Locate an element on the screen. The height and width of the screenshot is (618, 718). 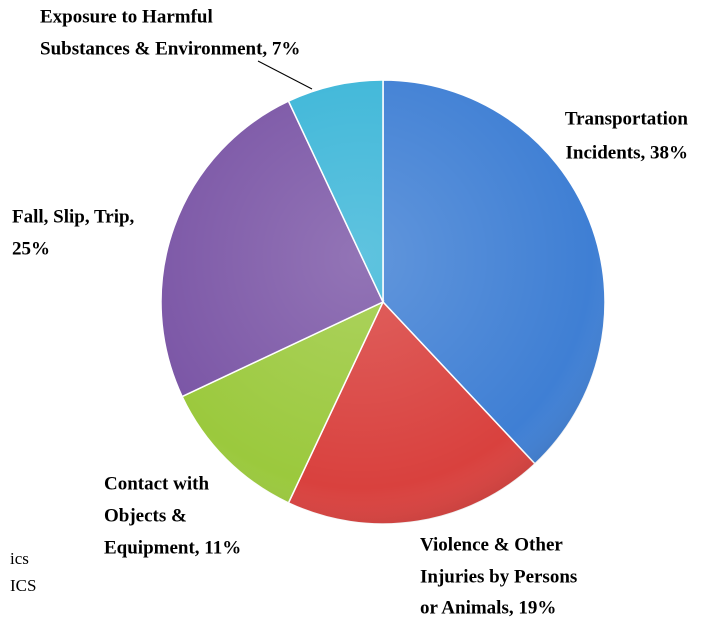
data-label: Exposure to Harmful is located at coordinates (126, 16).